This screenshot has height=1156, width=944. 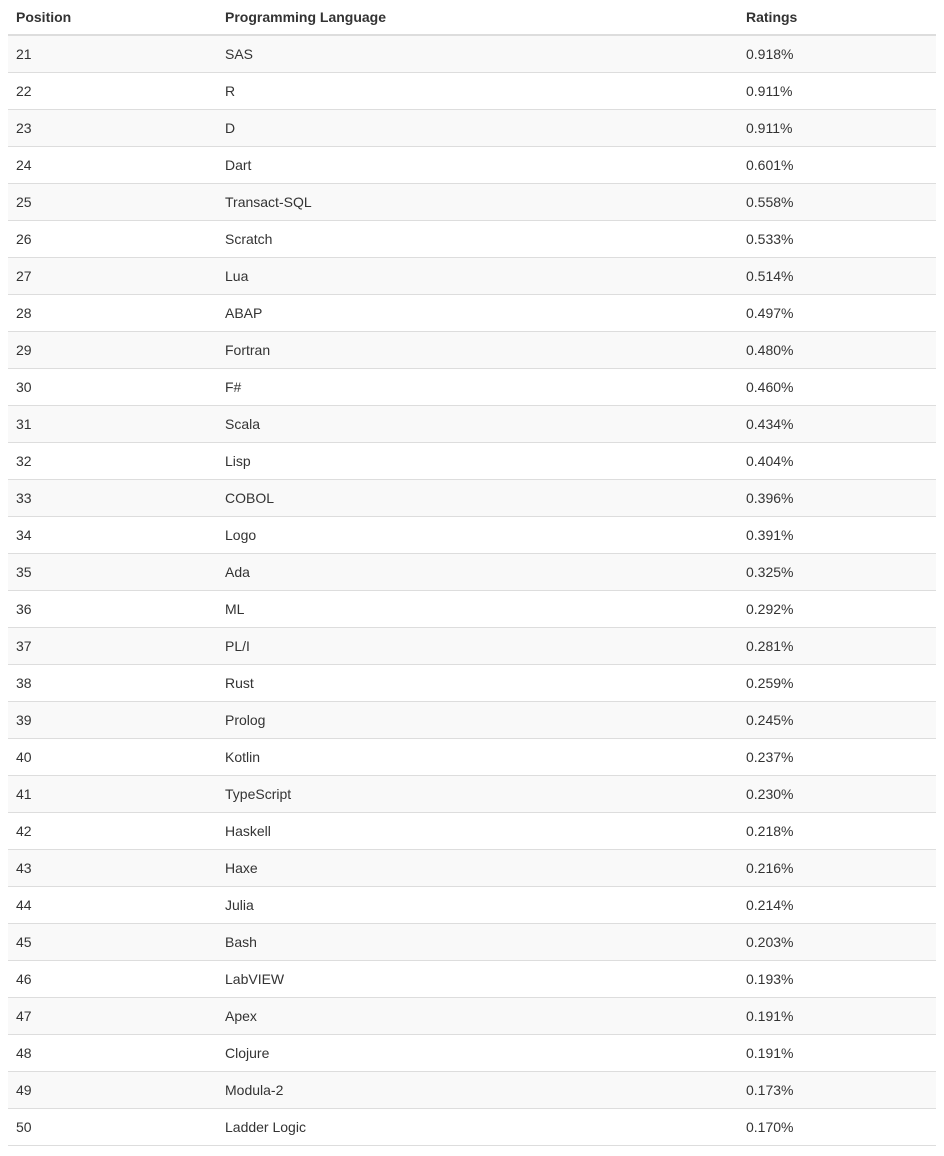 What do you see at coordinates (837, 646) in the screenshot?
I see `cell-rating: 0.281%` at bounding box center [837, 646].